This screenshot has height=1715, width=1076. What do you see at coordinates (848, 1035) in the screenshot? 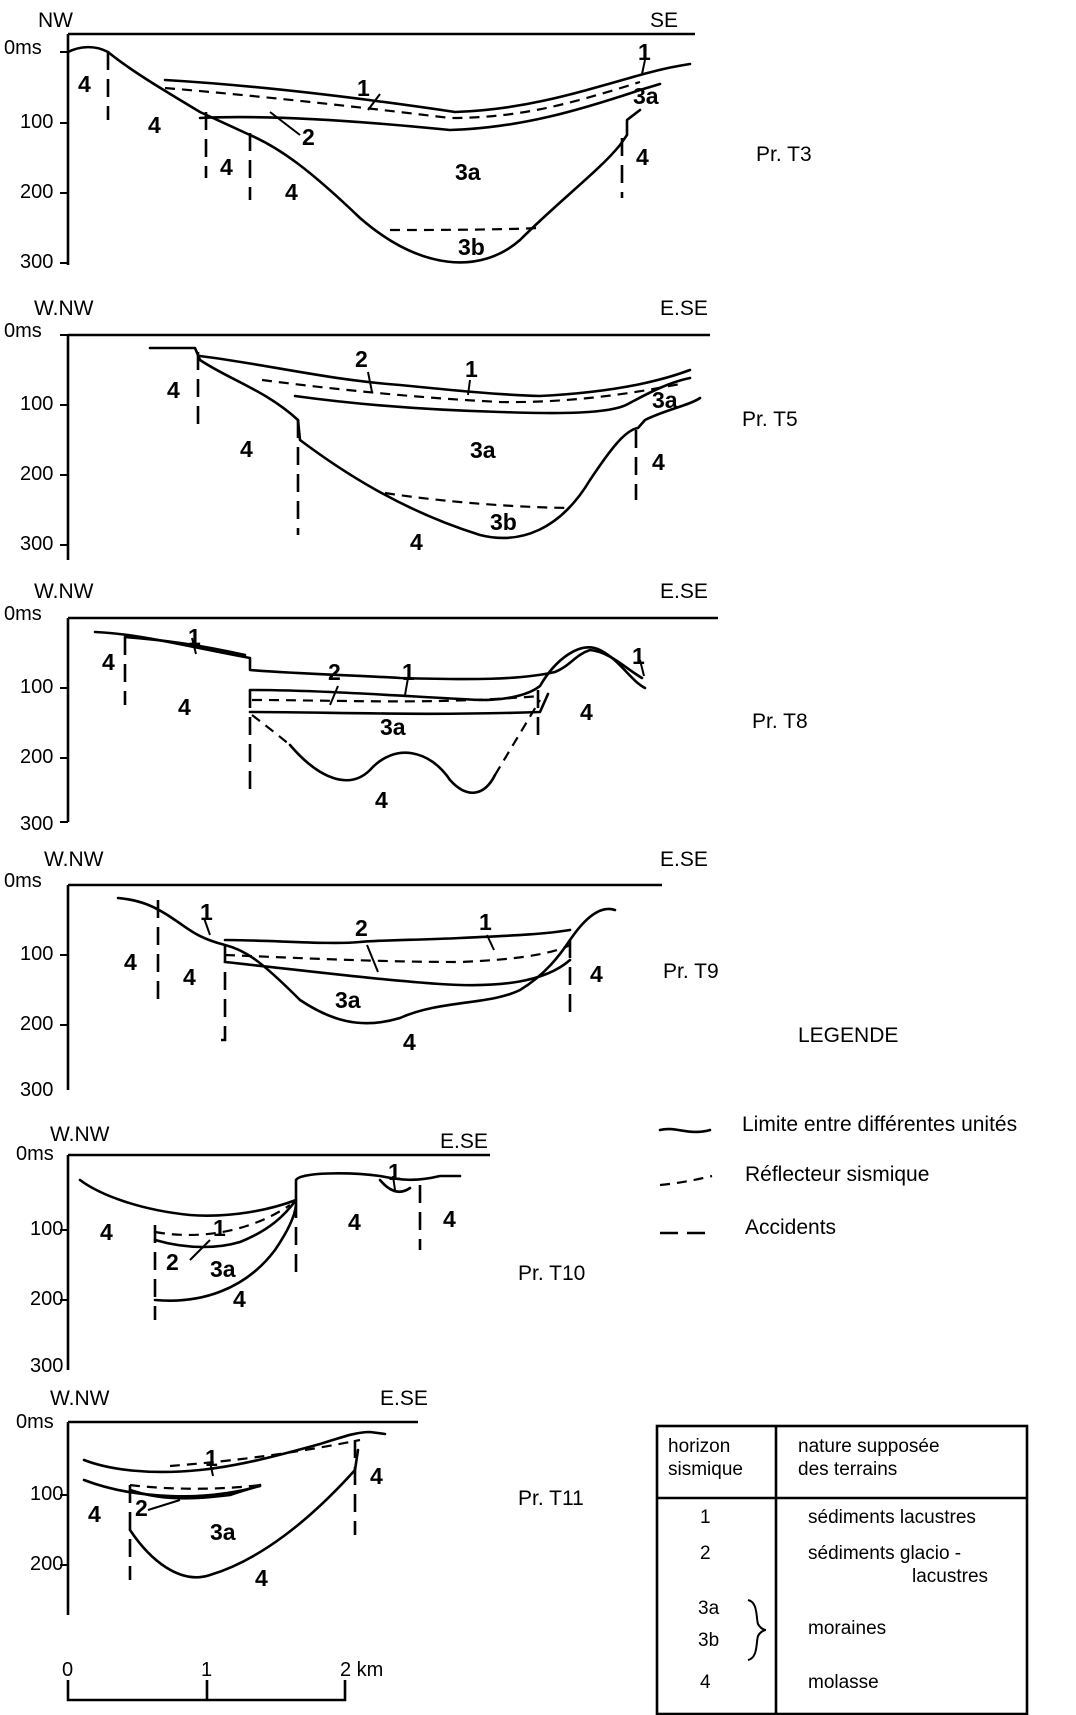
I see `legend-title: LEGENDE` at bounding box center [848, 1035].